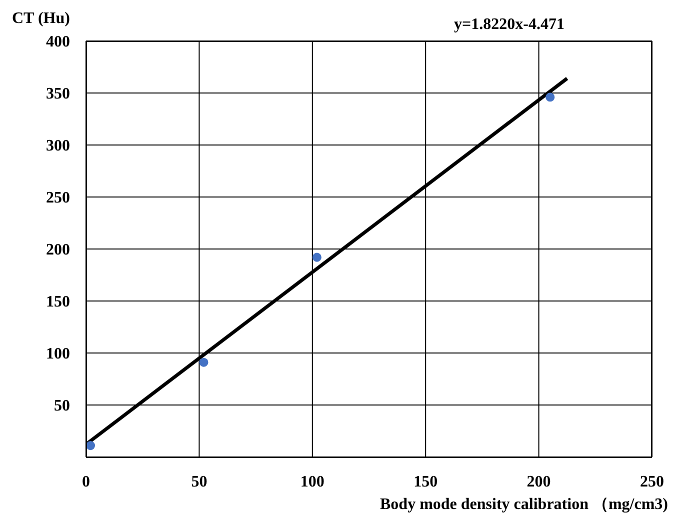 The width and height of the screenshot is (680, 530). What do you see at coordinates (58, 146) in the screenshot?
I see `y-tick-label: 300` at bounding box center [58, 146].